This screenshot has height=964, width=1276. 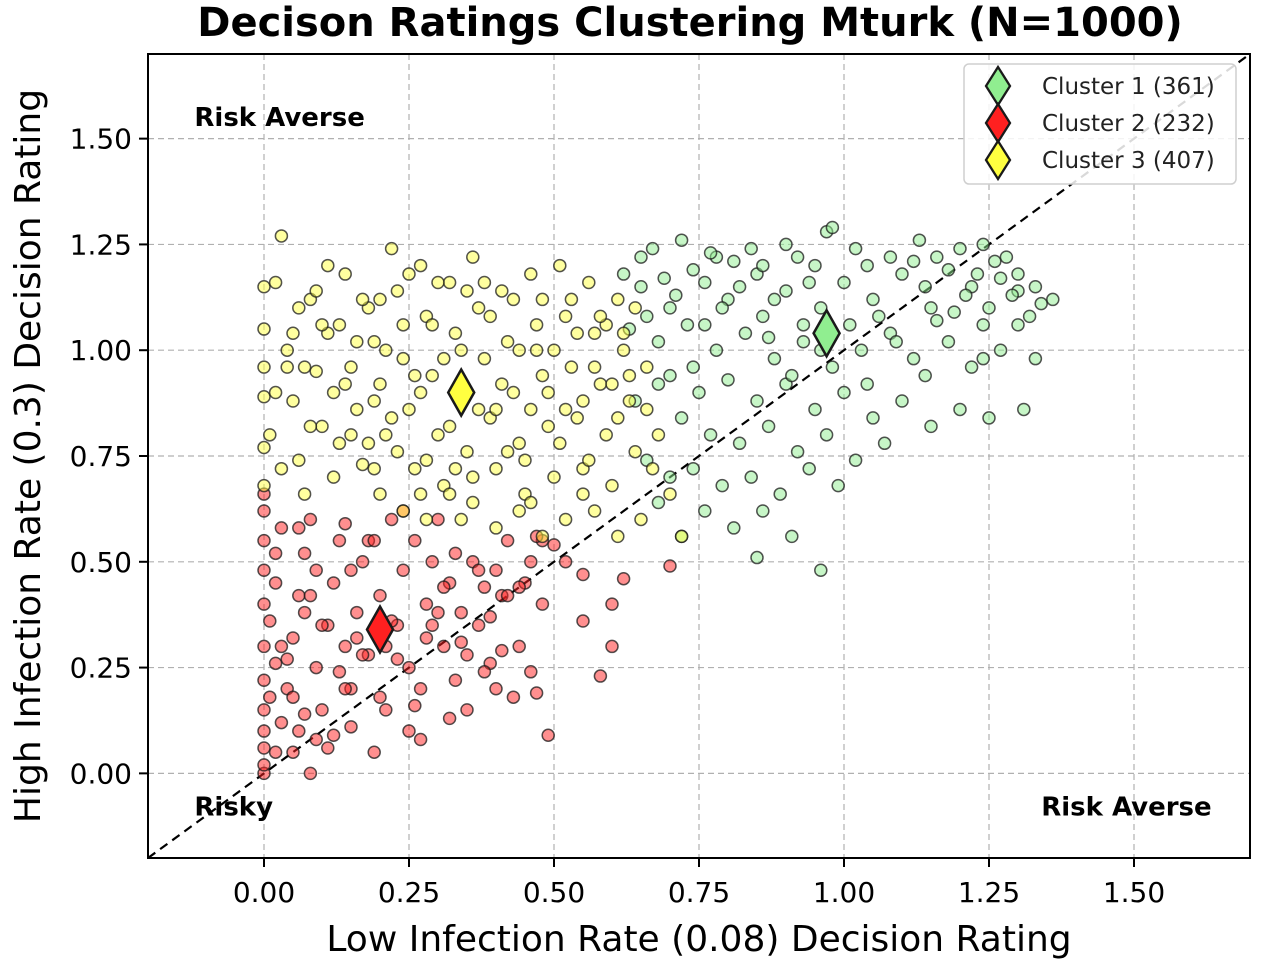 I want to click on x-tick-label: 0.00, so click(x=264, y=892).